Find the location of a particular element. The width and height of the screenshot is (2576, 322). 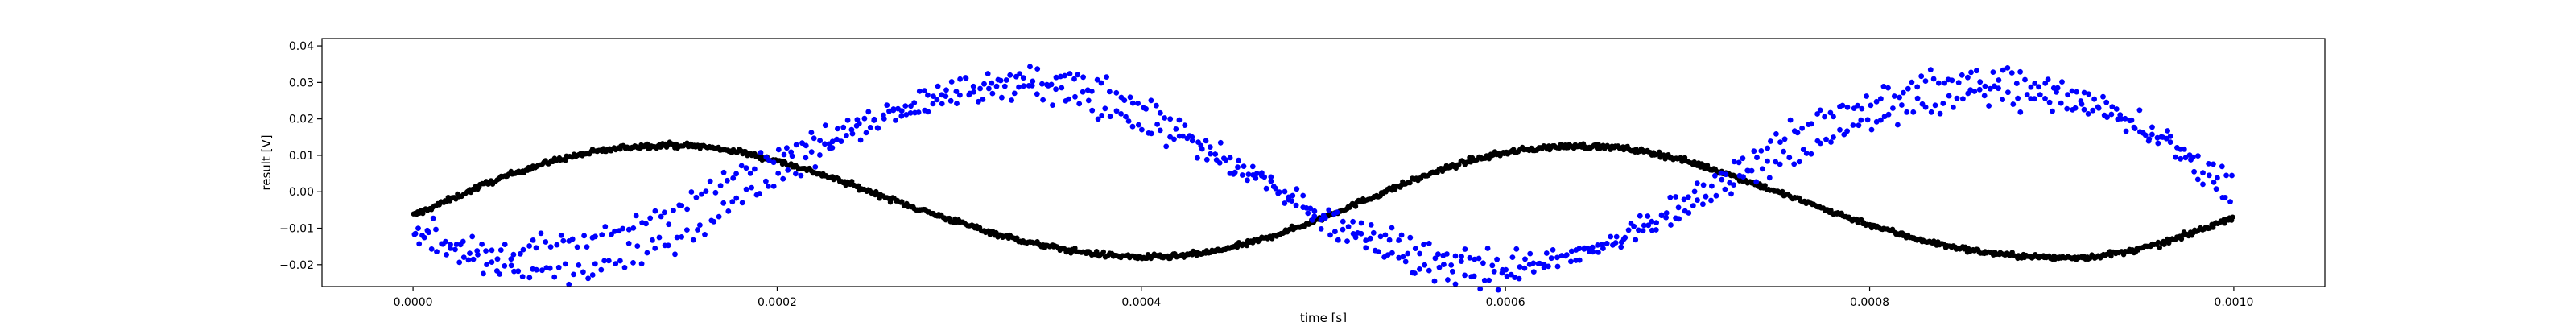

y-tick-label: 0.03 is located at coordinates (301, 82).